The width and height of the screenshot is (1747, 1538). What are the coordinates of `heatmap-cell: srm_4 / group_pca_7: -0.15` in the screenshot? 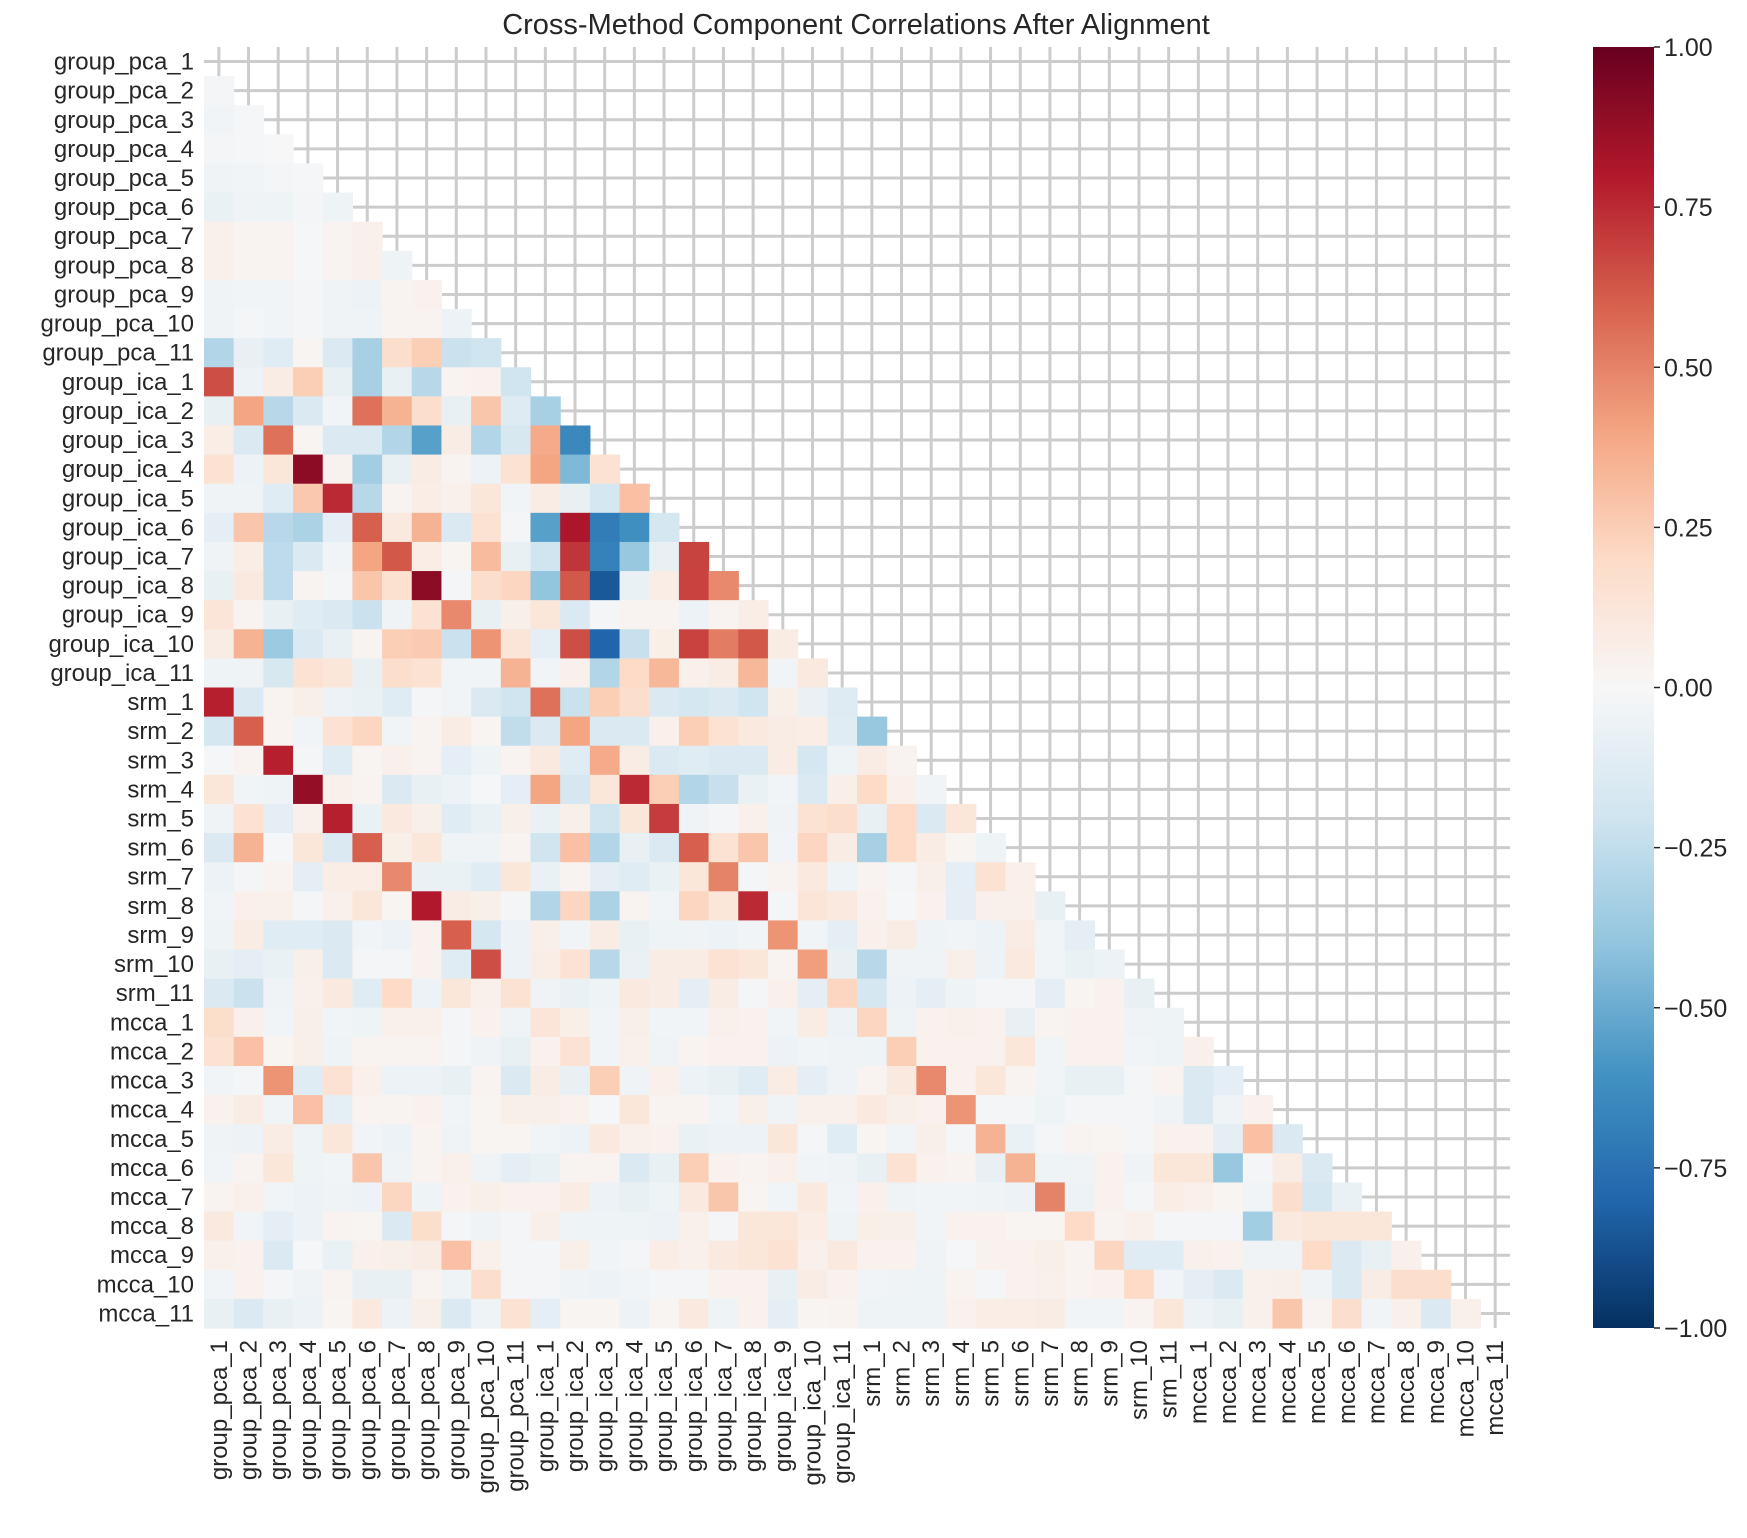 It's located at (397, 789).